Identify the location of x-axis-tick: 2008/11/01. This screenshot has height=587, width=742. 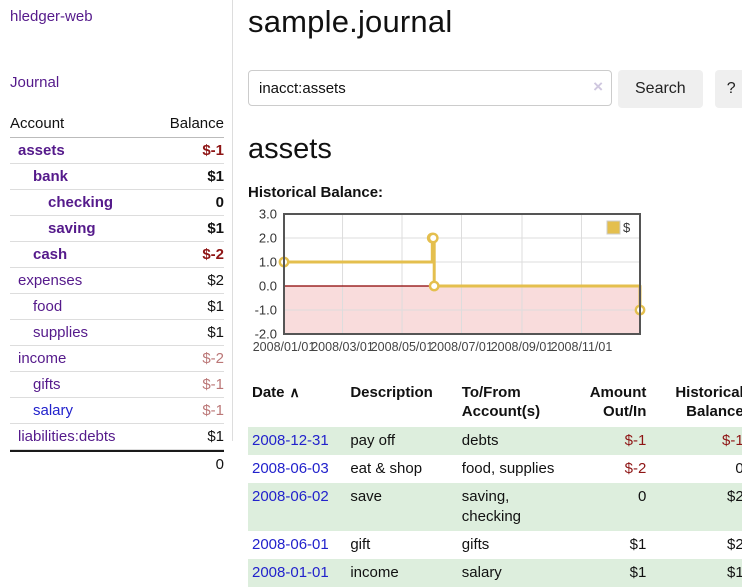
(582, 347).